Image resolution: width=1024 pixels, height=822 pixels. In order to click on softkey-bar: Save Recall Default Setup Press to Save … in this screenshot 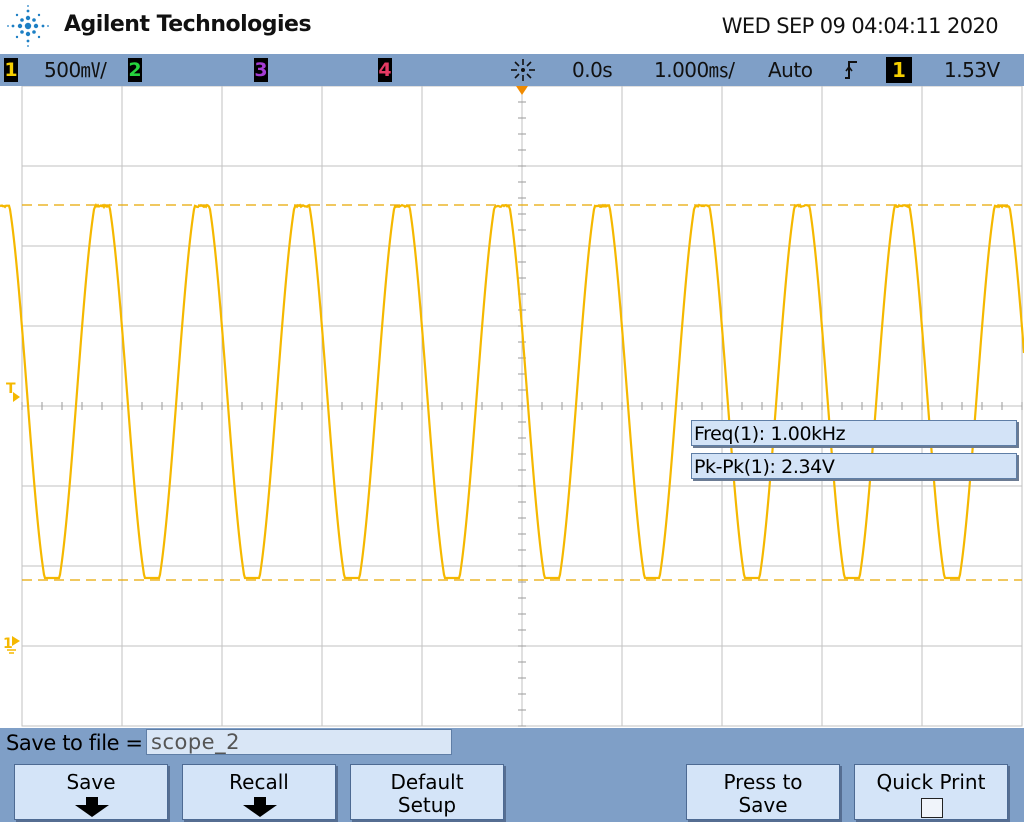, I will do `click(512, 790)`.